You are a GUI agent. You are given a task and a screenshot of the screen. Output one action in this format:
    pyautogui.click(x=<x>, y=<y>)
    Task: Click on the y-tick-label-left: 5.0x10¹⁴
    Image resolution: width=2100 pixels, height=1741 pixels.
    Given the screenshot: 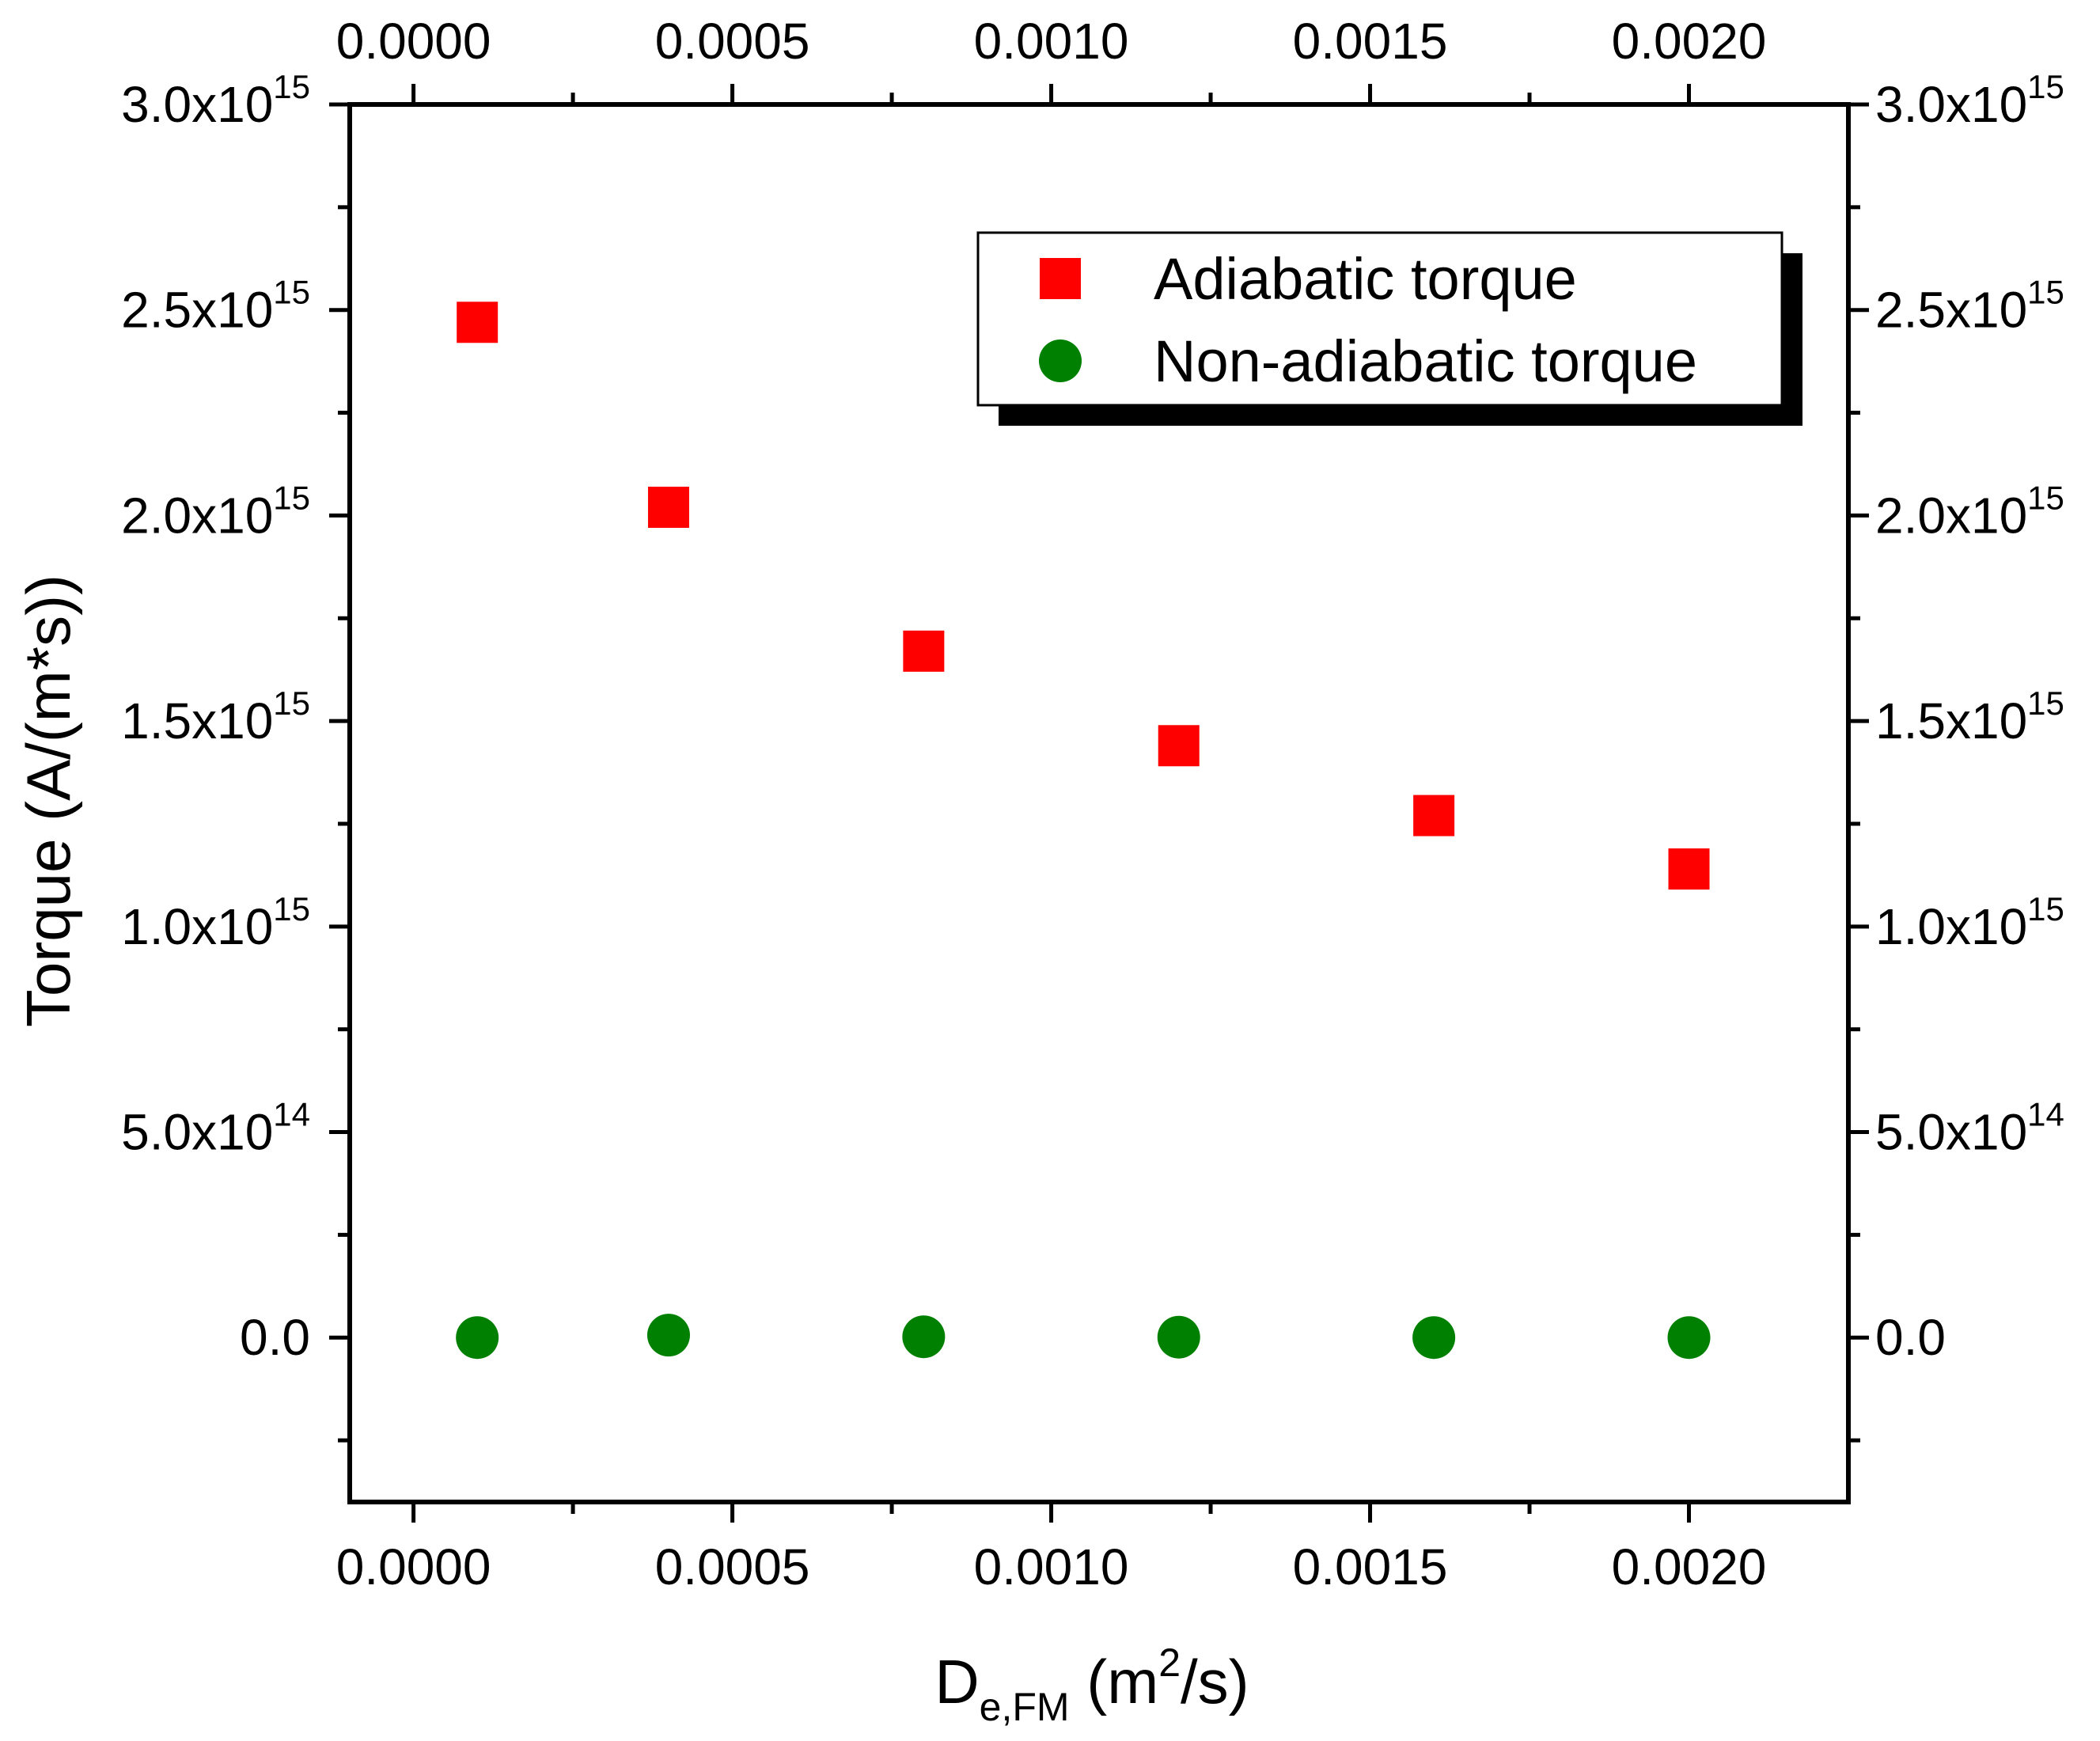 What is the action you would take?
    pyautogui.click(x=215, y=1128)
    